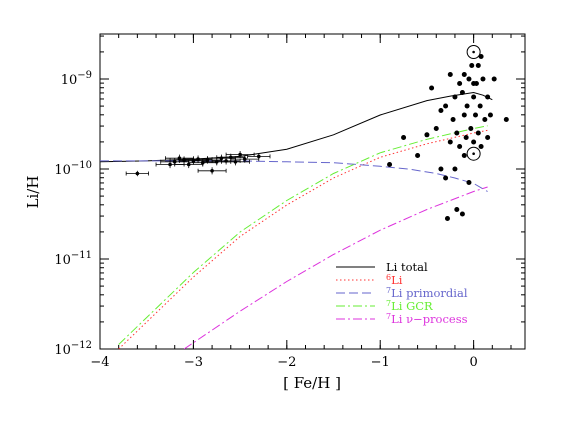 This screenshot has height=430, width=575. Describe the element at coordinates (407, 267) in the screenshot. I see `legend-entry-0: Li total` at that location.